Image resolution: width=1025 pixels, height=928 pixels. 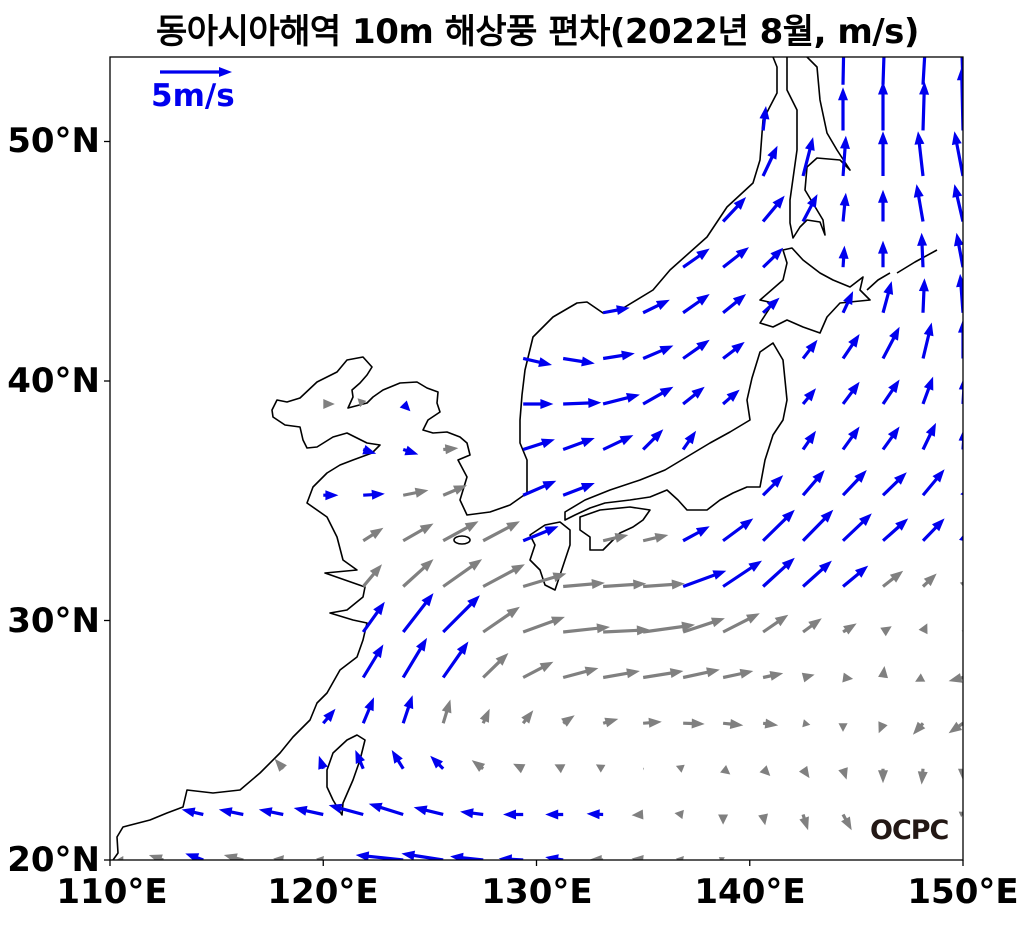 What do you see at coordinates (909, 830) in the screenshot?
I see `ocpc-logo: OCPC` at bounding box center [909, 830].